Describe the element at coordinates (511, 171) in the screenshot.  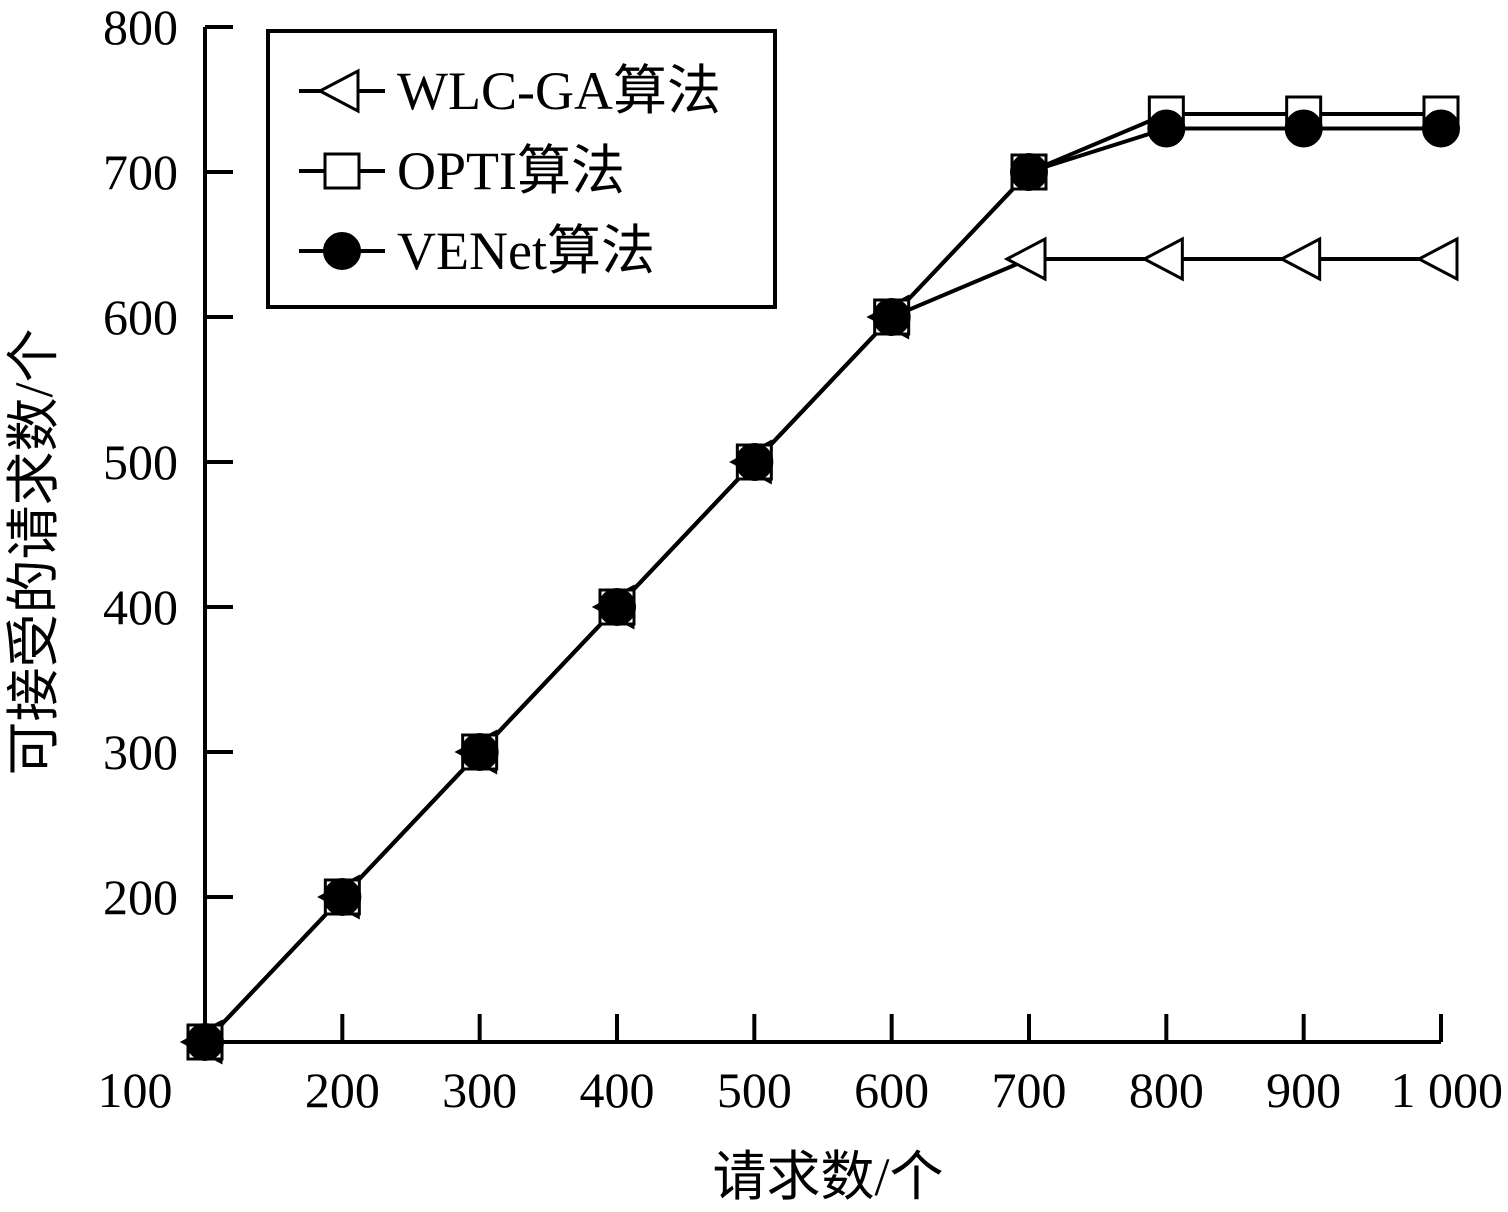
I see `legend-label-2: OPTI算法` at that location.